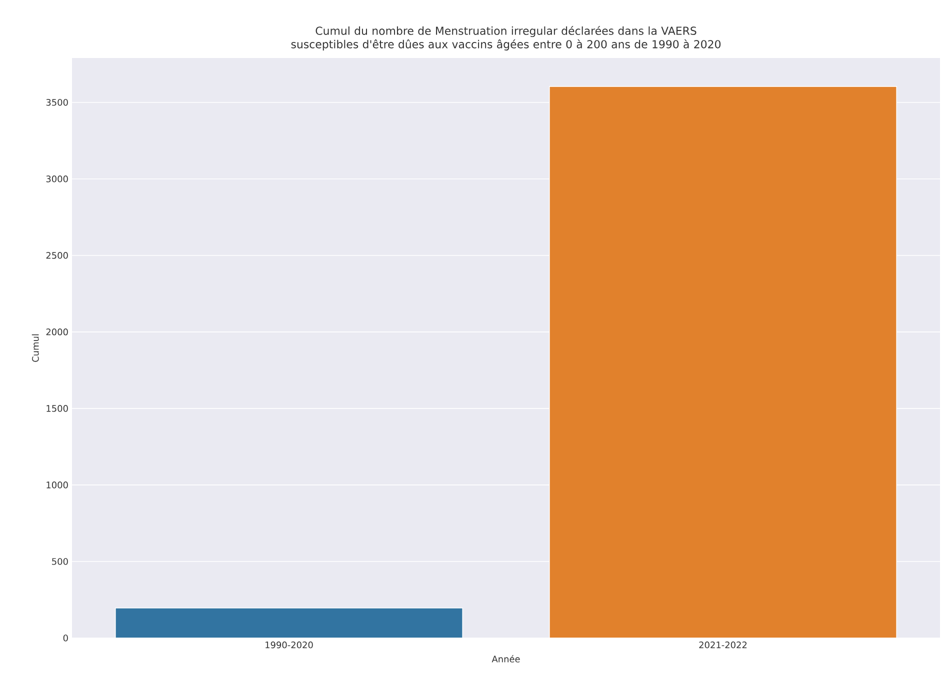 Image resolution: width=952 pixels, height=677 pixels. Describe the element at coordinates (35, 348) in the screenshot. I see `y-axis-title: Cumul` at that location.